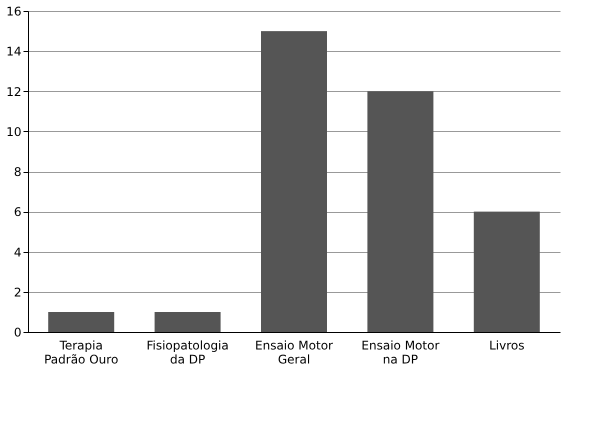  What do you see at coordinates (506, 345) in the screenshot?
I see `x-tick-label: Livros` at bounding box center [506, 345].